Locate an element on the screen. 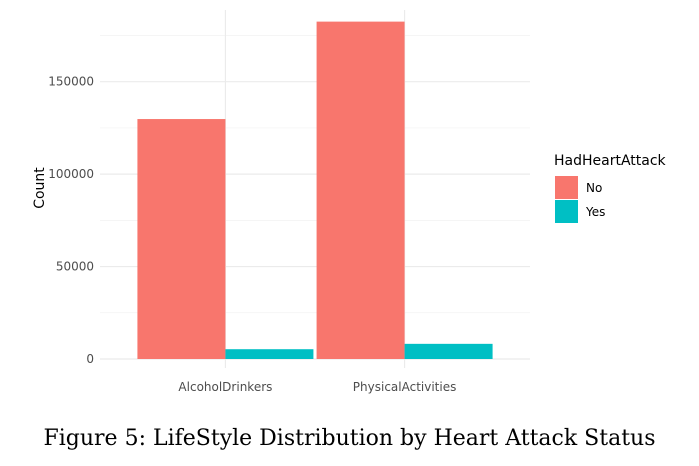 The image size is (699, 466). legend-label-no: No is located at coordinates (594, 188).